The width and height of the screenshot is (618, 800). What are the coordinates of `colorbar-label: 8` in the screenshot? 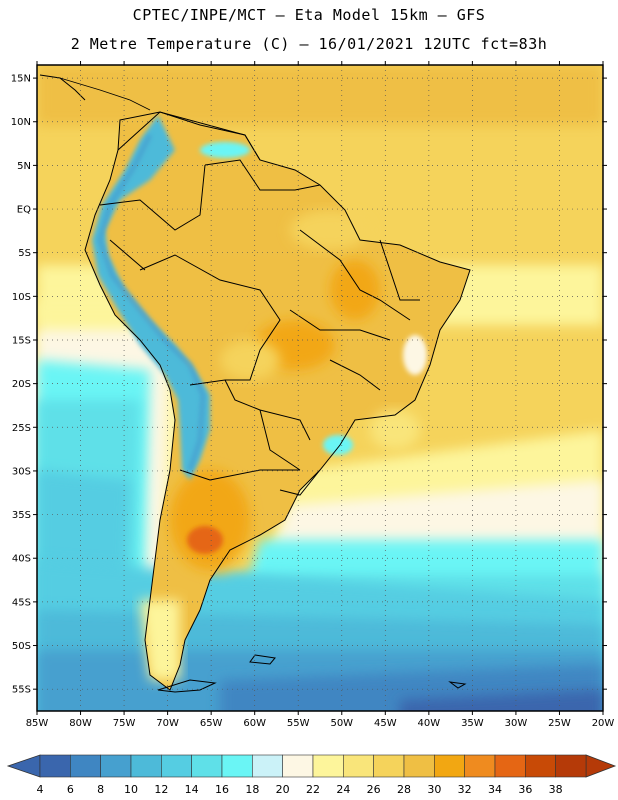 It's located at (100, 789).